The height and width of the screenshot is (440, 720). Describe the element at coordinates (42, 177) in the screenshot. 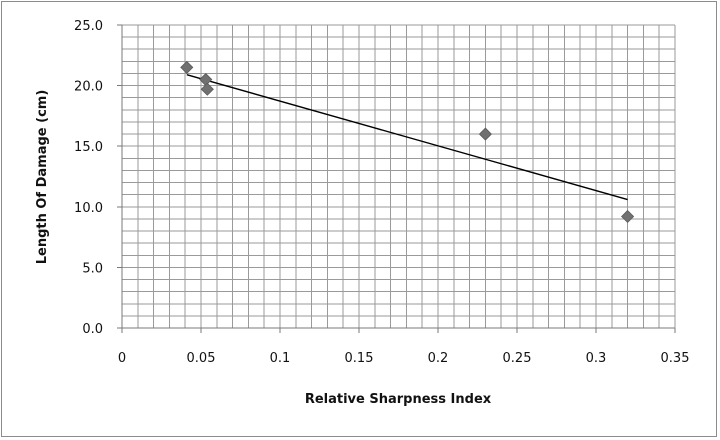

I see `y-axis-title: Length Of Damage (cm)` at that location.